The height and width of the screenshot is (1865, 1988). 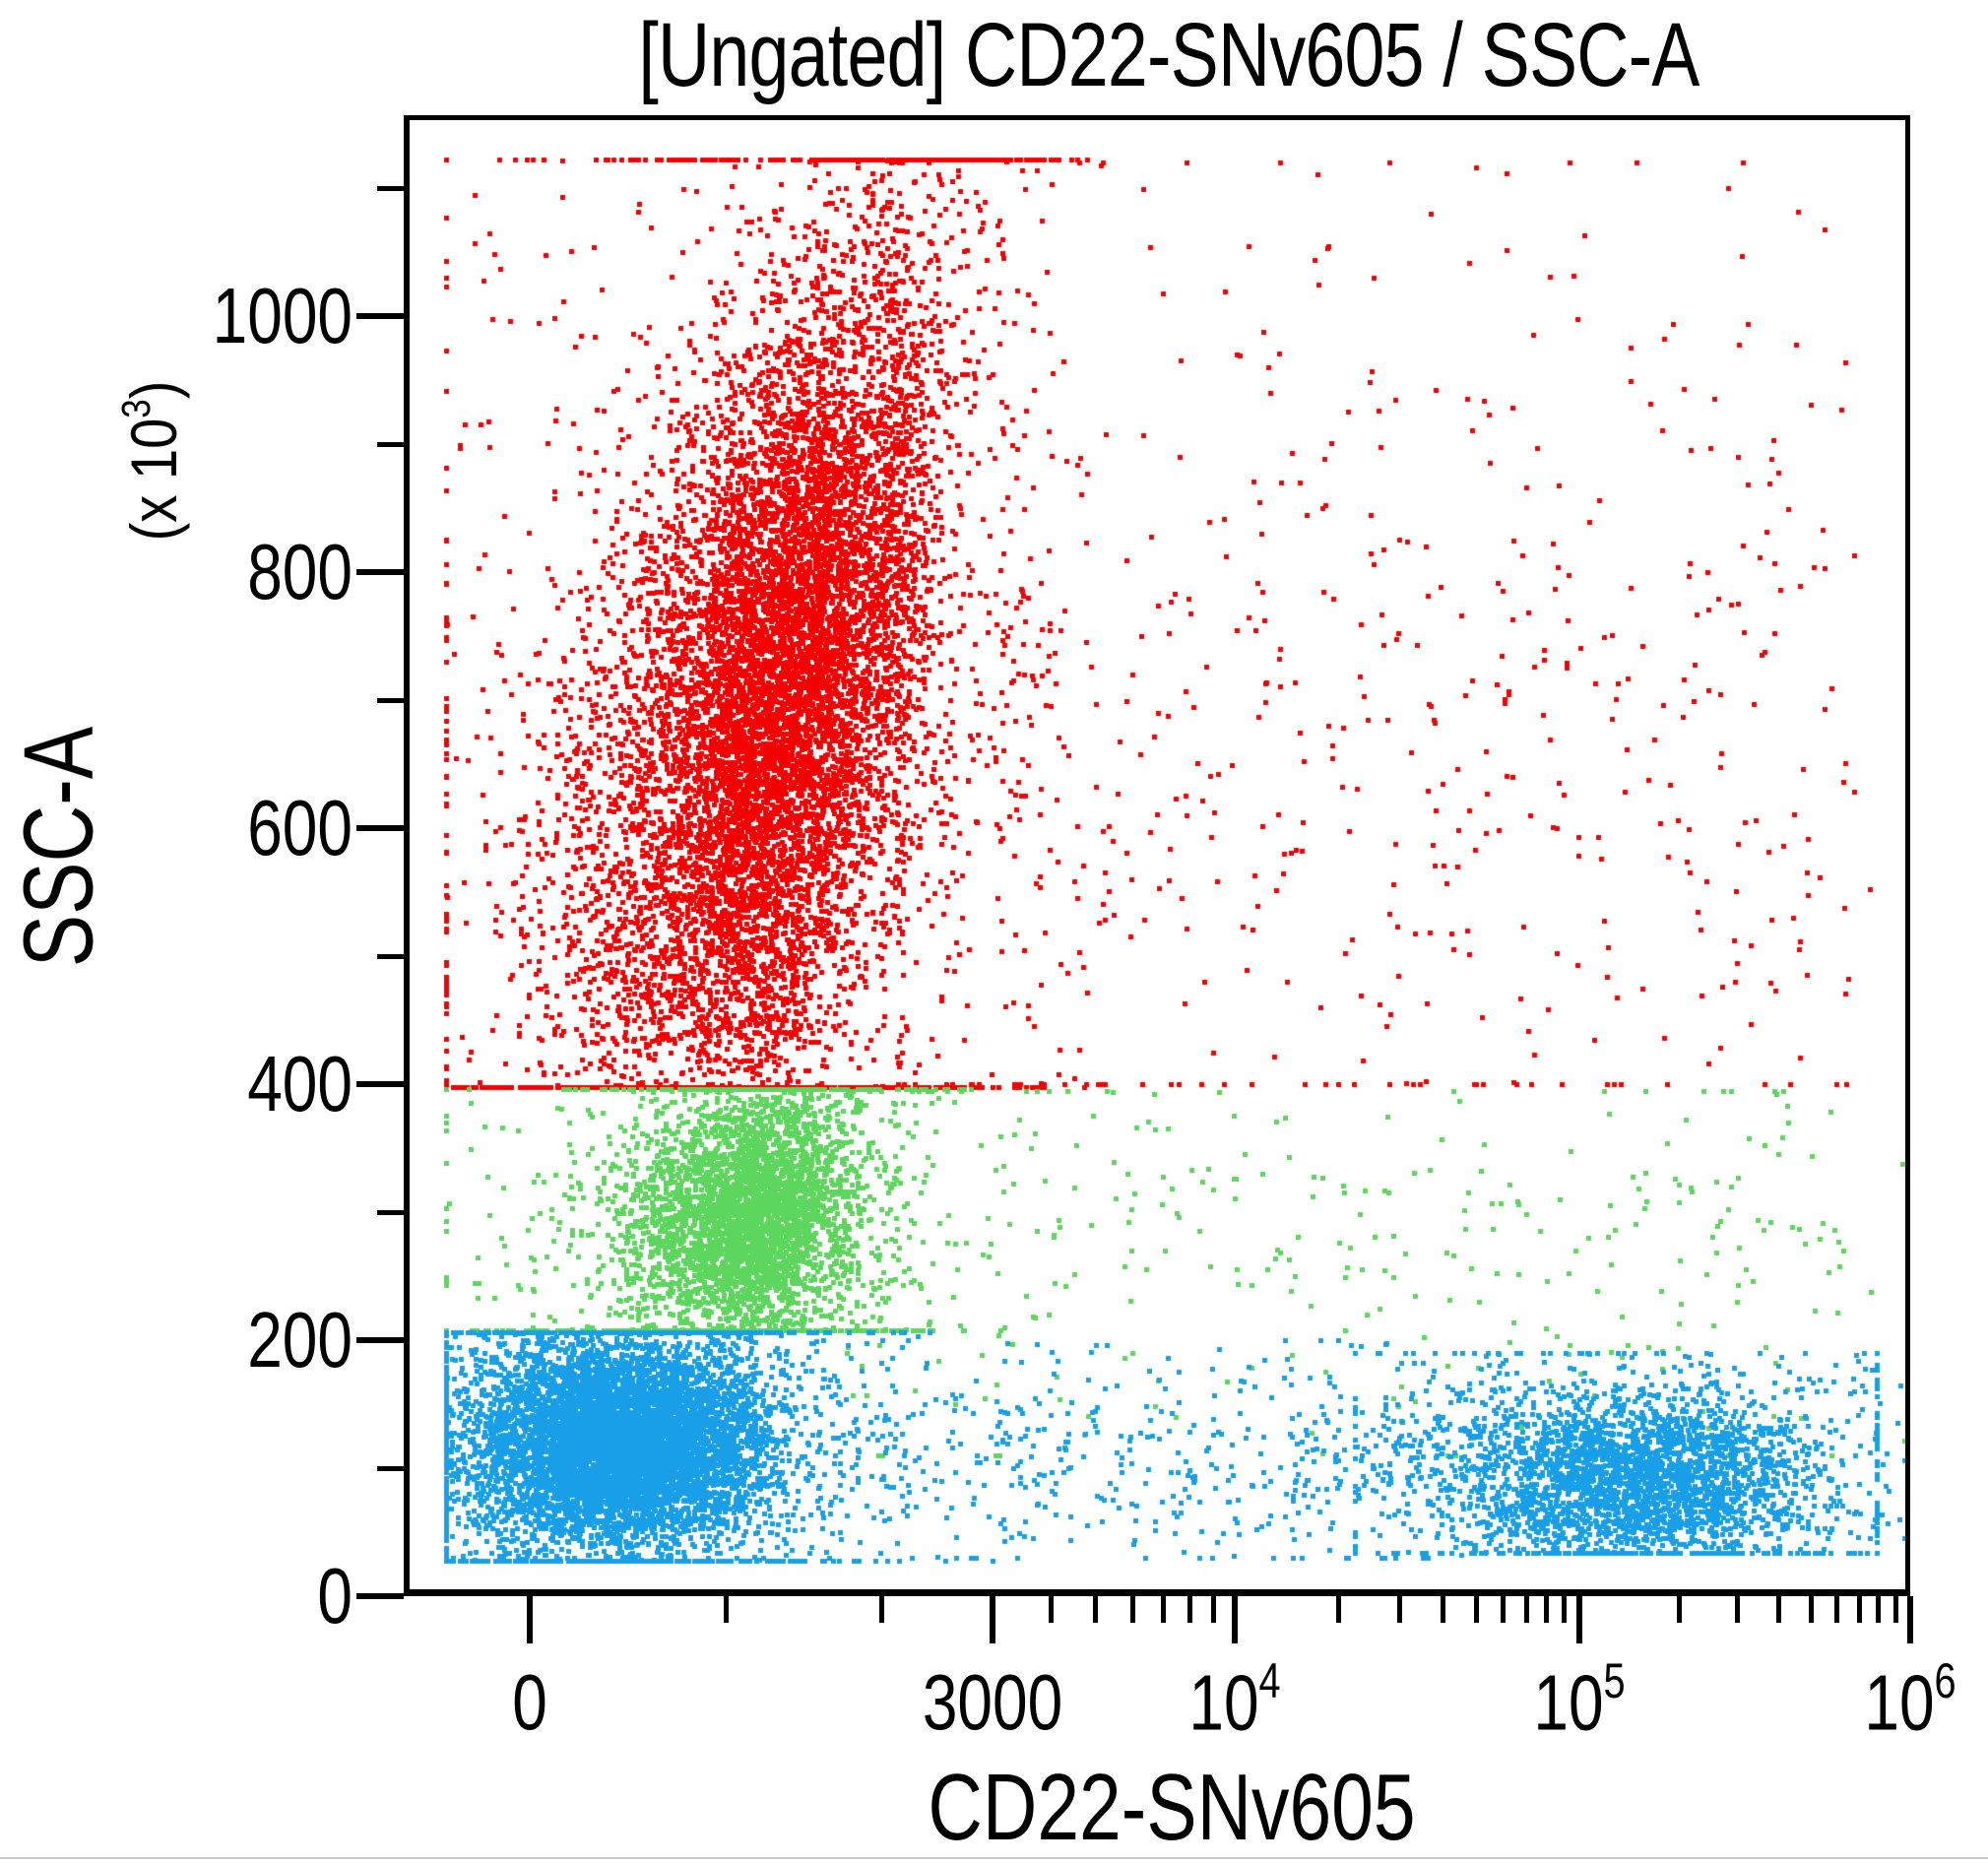 What do you see at coordinates (300, 1083) in the screenshot?
I see `y-tick-label: 400` at bounding box center [300, 1083].